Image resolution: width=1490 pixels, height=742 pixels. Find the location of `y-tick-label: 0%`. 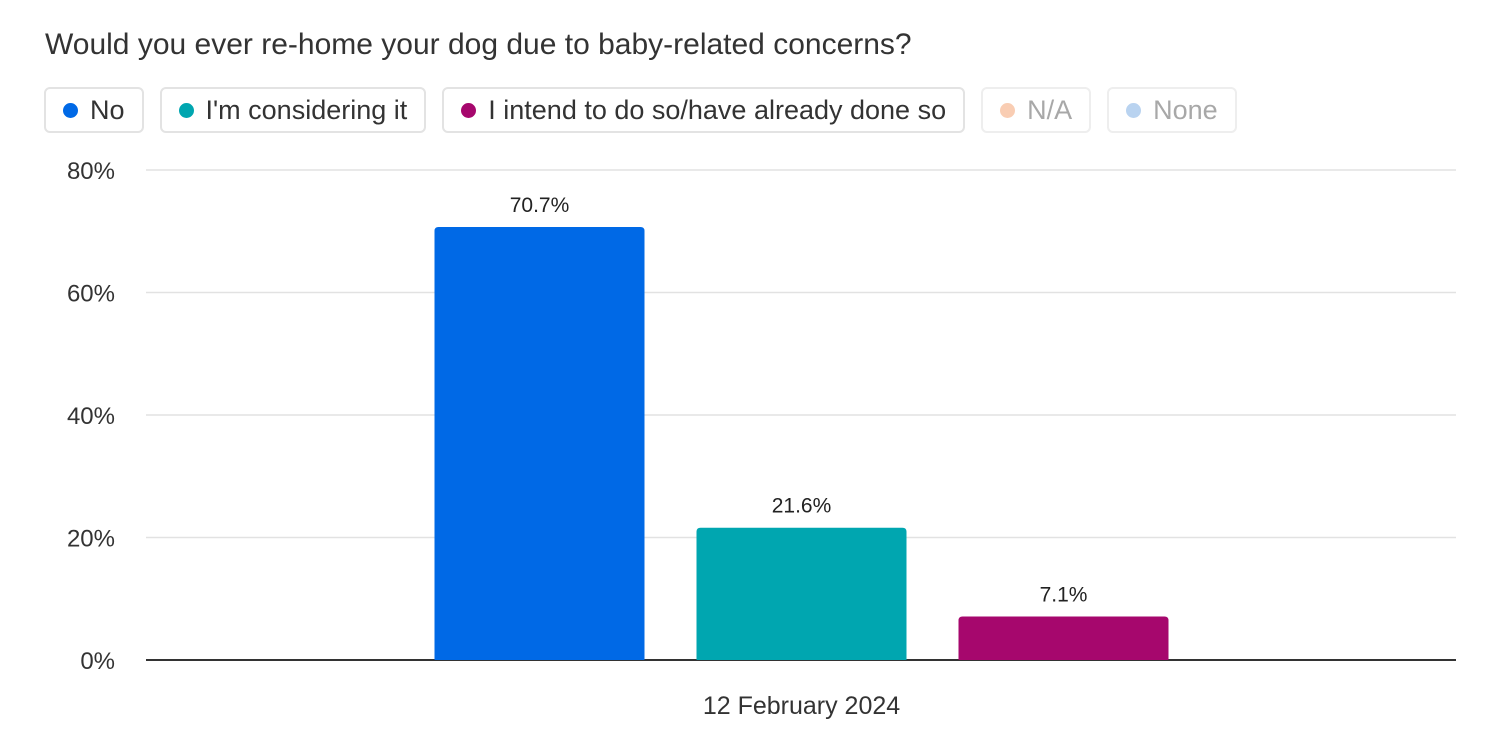

y-tick-label: 0% is located at coordinates (97, 661).